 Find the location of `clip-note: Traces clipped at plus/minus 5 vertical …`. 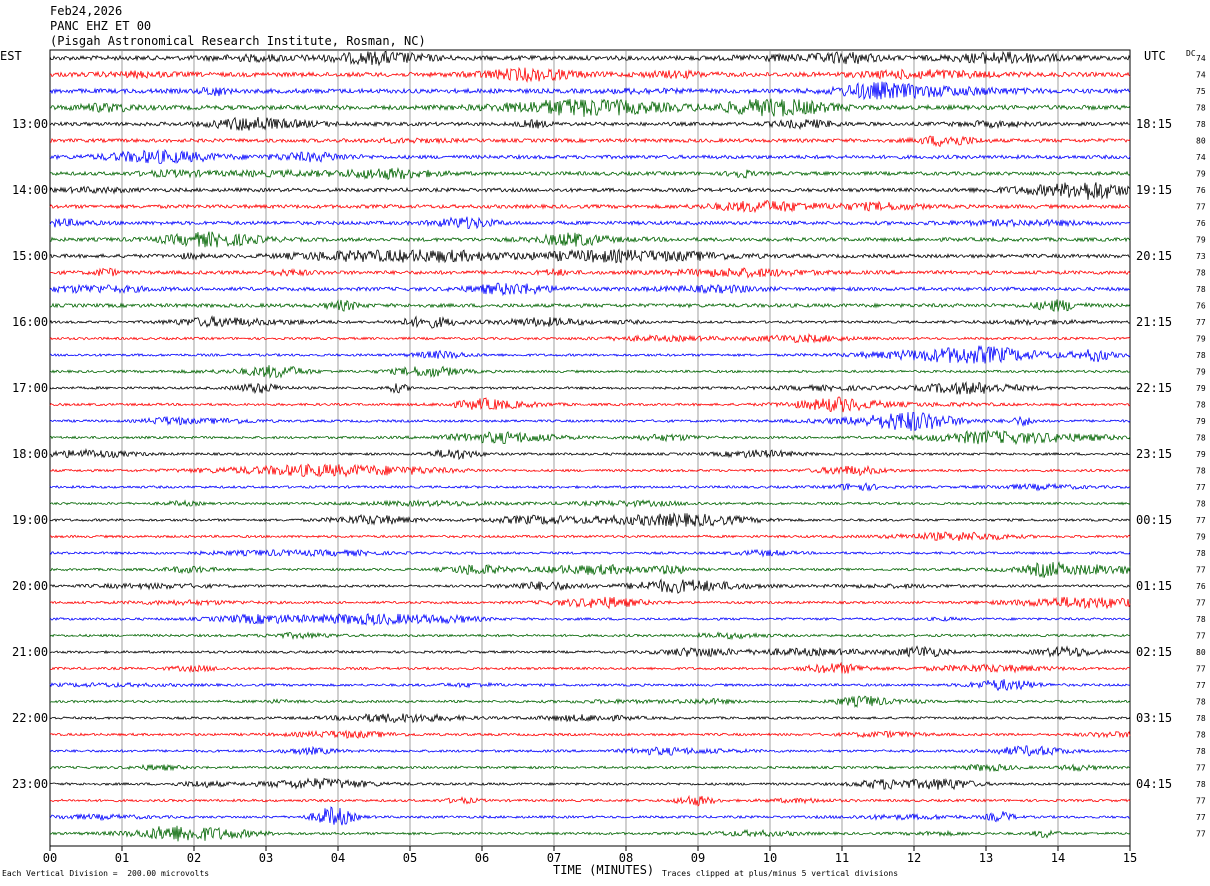

clip-note: Traces clipped at plus/minus 5 vertical … is located at coordinates (780, 873).